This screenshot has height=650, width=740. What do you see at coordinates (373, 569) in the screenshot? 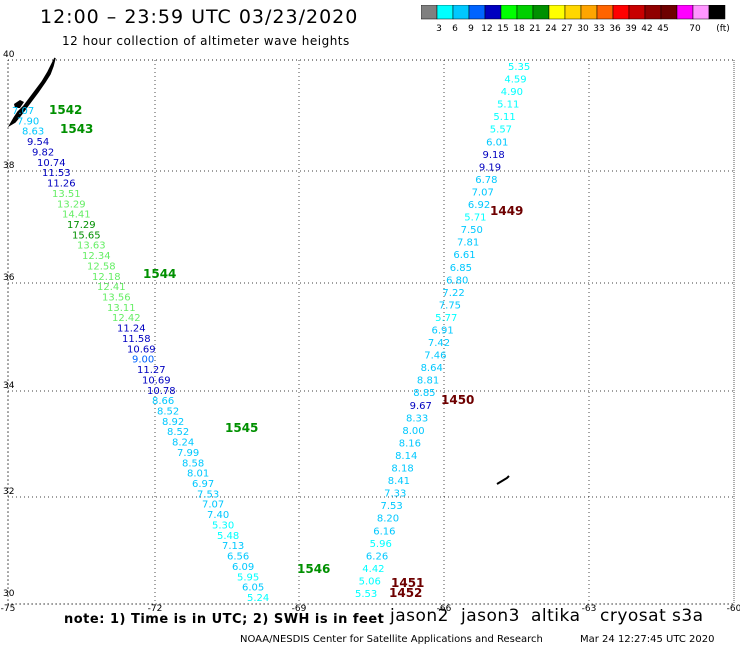
I see `swh-value: 4.42` at bounding box center [373, 569].